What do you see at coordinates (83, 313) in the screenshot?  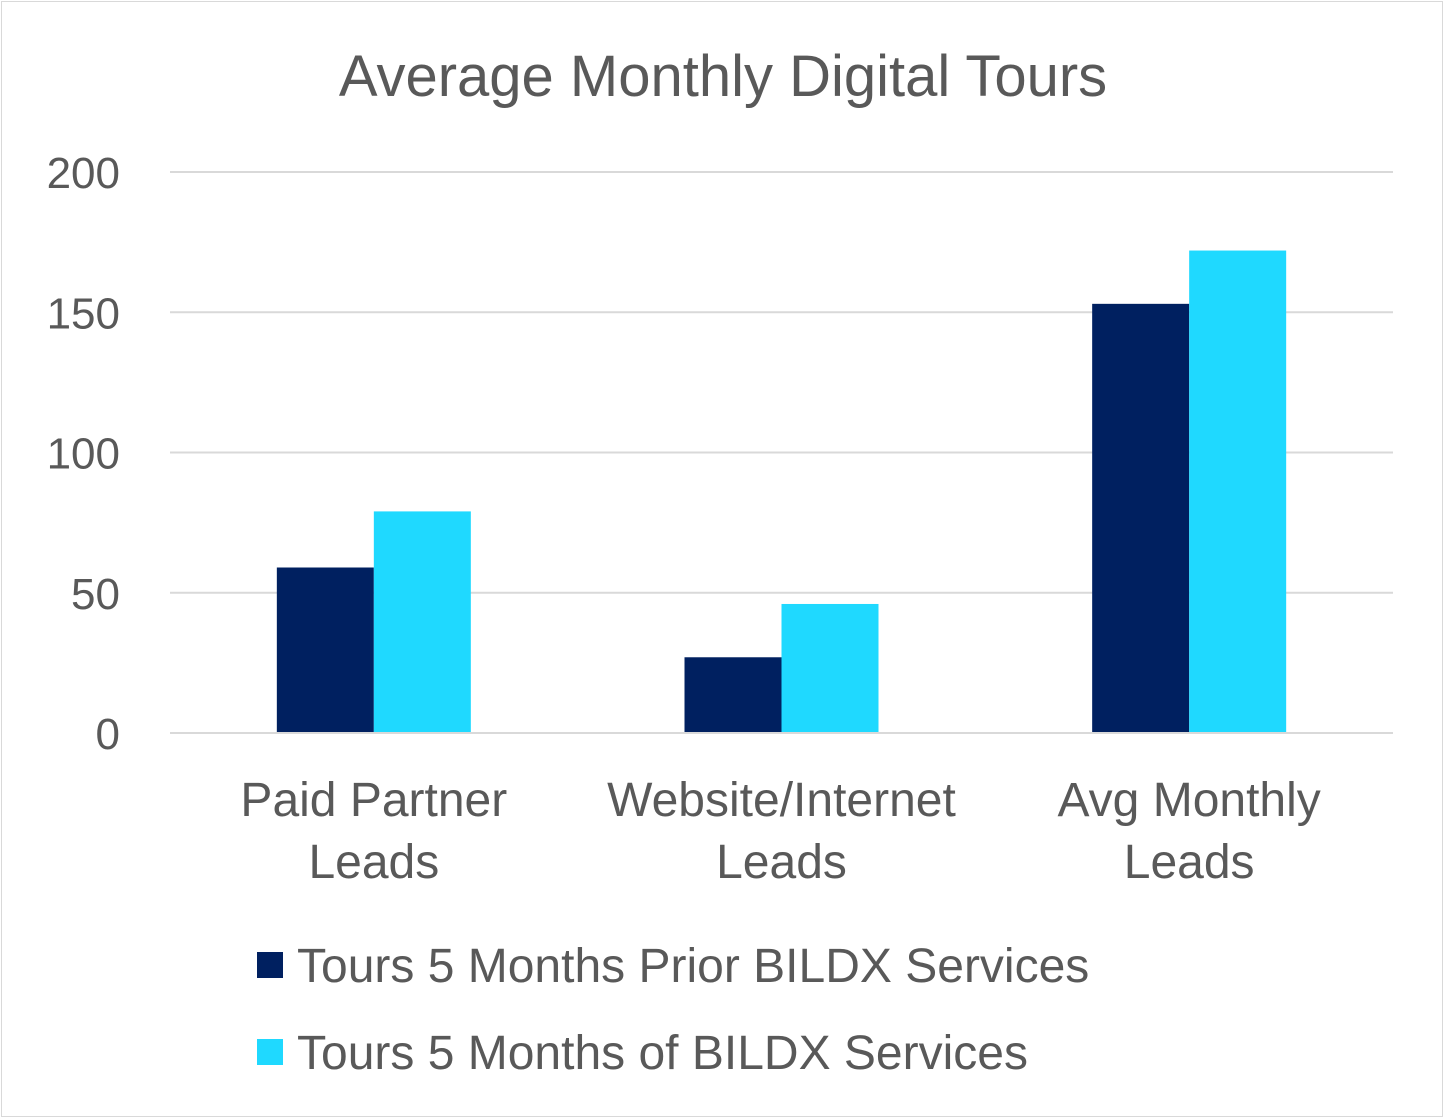 I see `y-tick-label: 150` at bounding box center [83, 313].